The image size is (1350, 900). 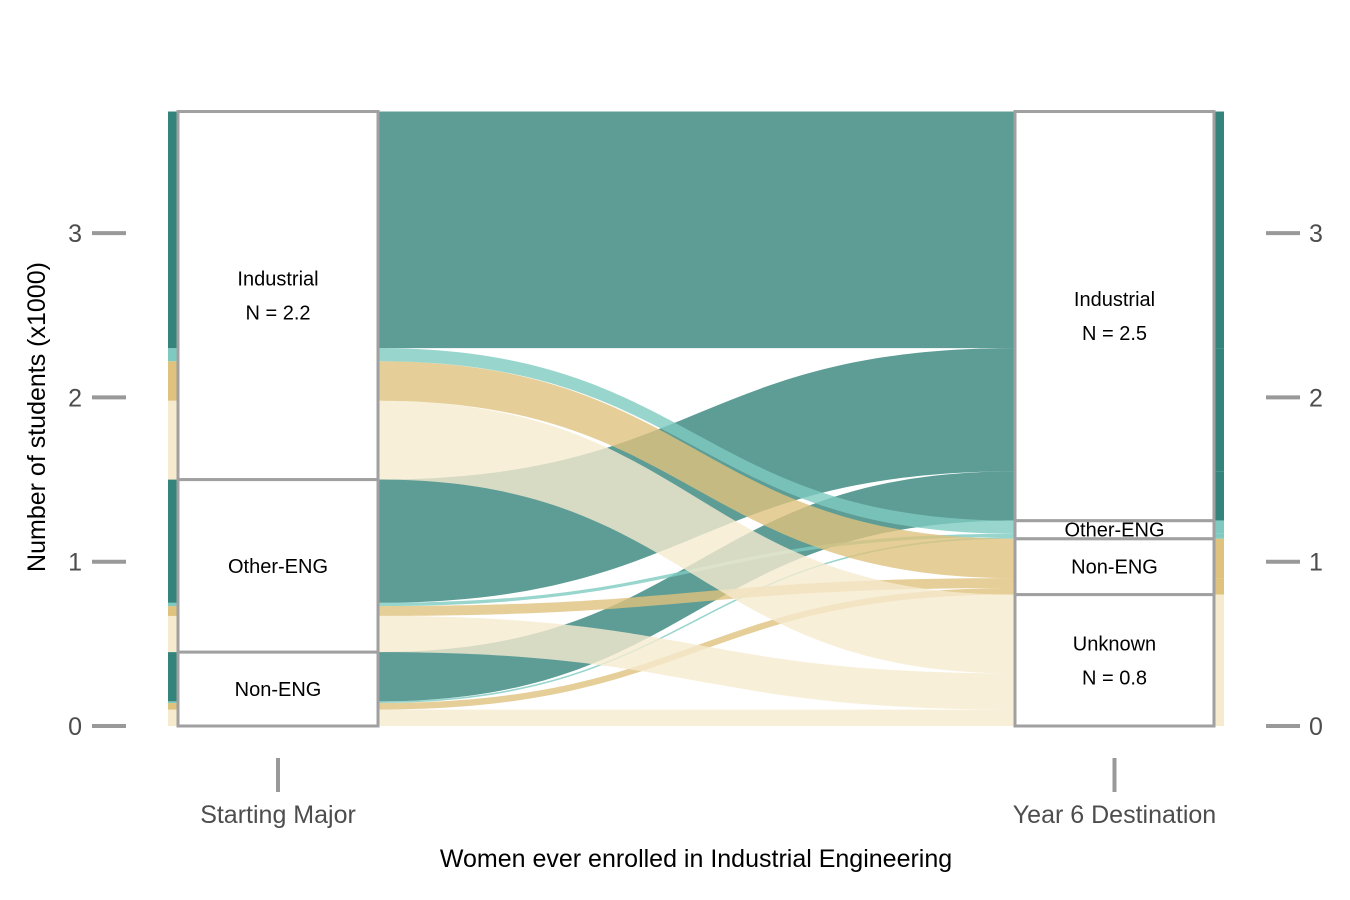 I want to click on start-stratum-non_eng, so click(x=278, y=689).